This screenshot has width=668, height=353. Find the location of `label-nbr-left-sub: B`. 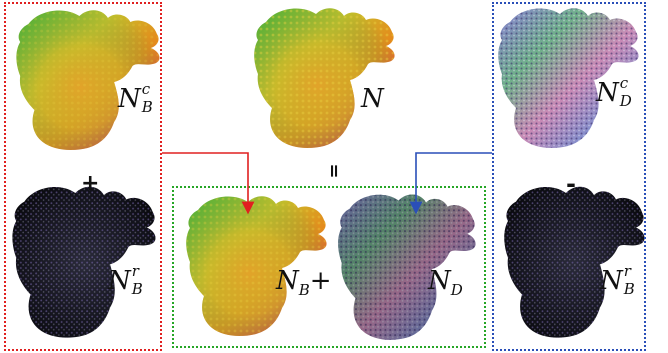

label-nbr-left-sub: B is located at coordinates (137, 289).